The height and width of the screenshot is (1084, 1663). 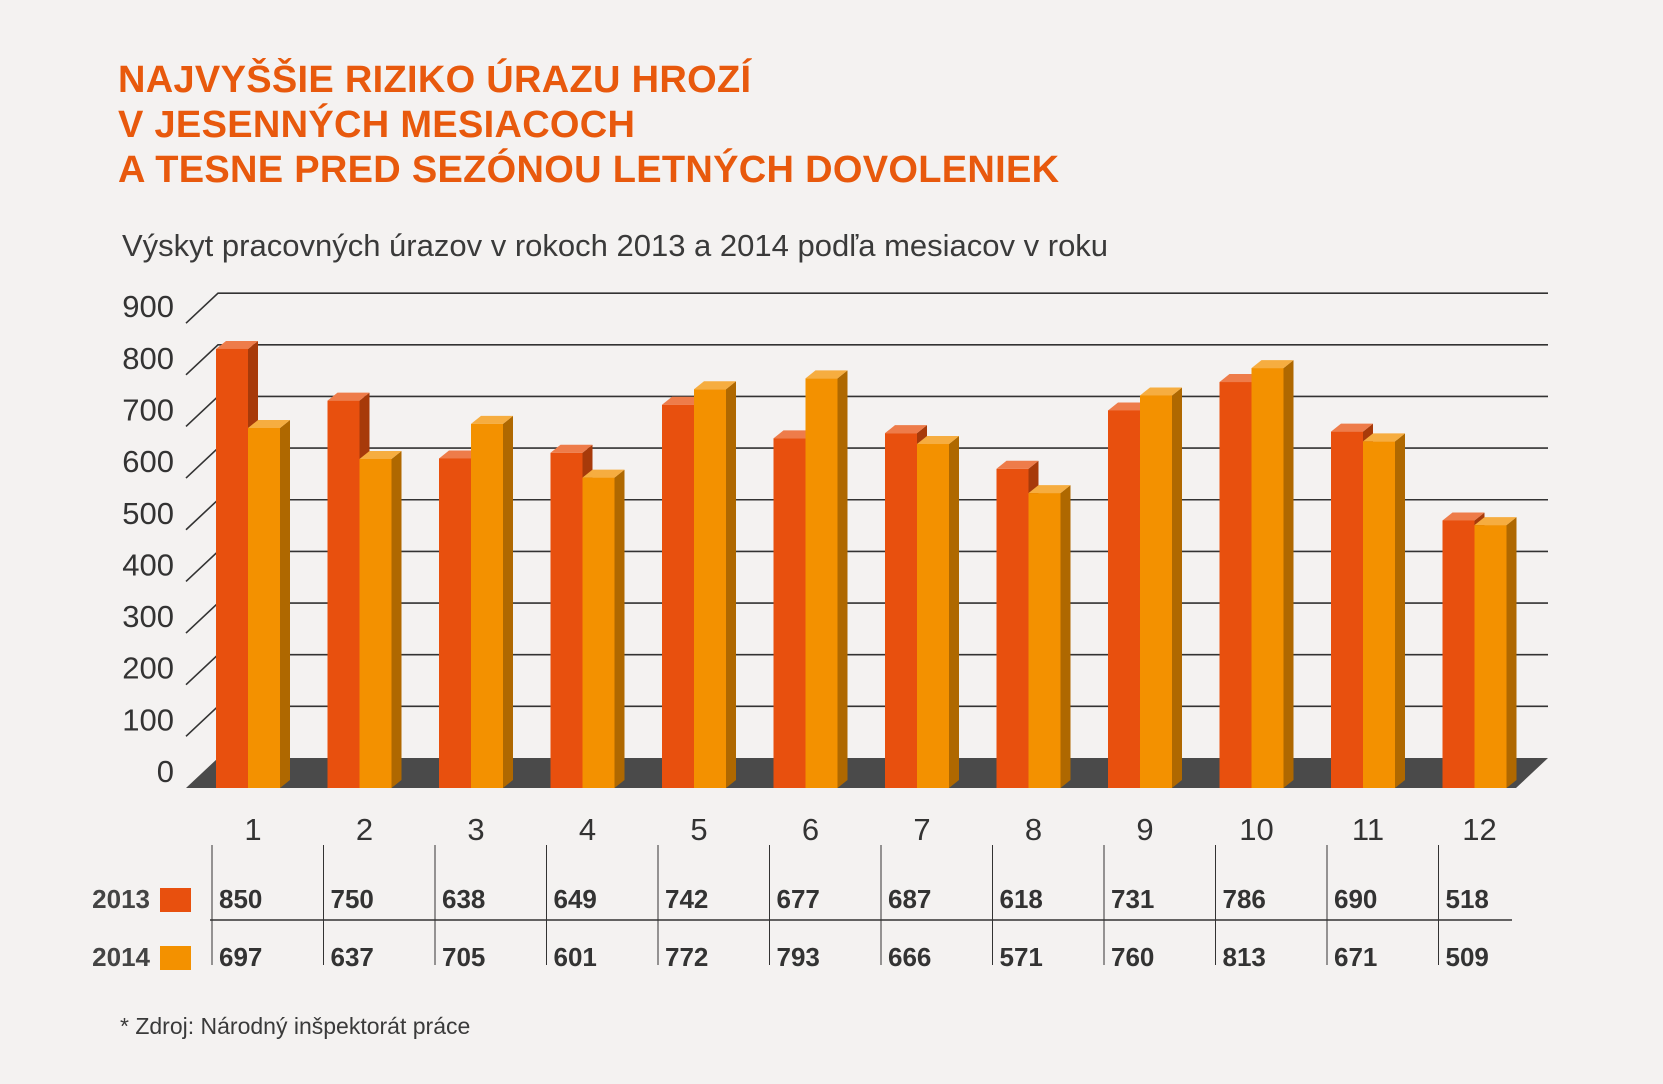 What do you see at coordinates (1021, 957) in the screenshot?
I see `table-cell-value: 571` at bounding box center [1021, 957].